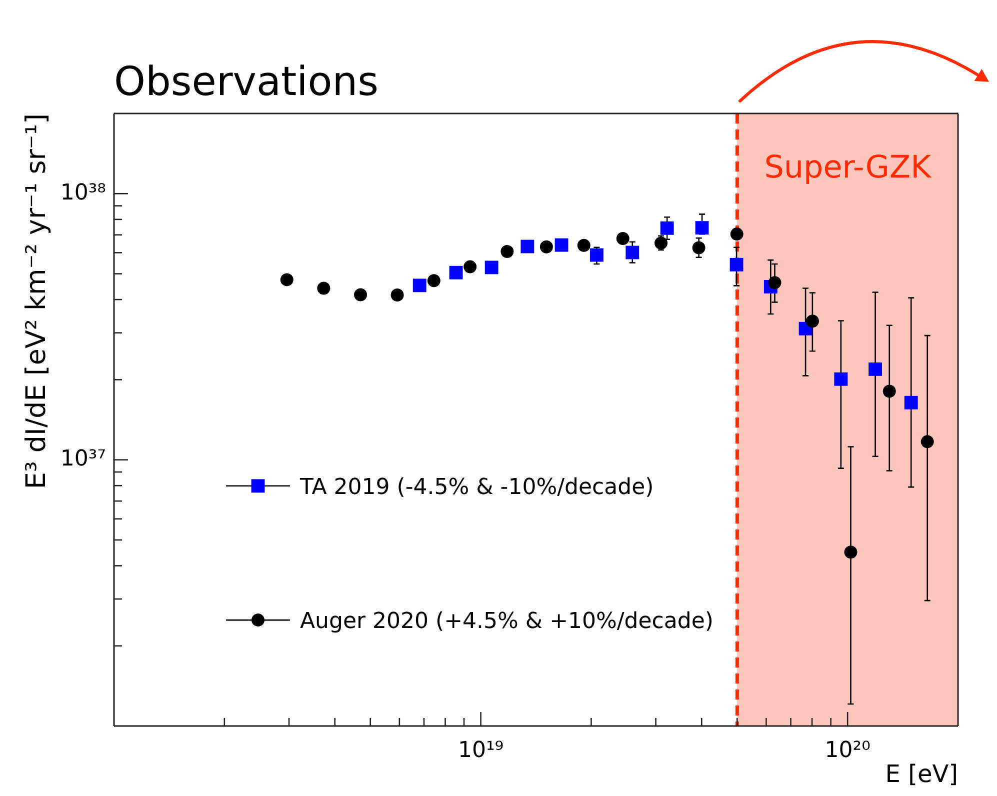 Image resolution: width=997 pixels, height=796 pixels. What do you see at coordinates (481, 750) in the screenshot?
I see `x-tick-label: 10¹⁹` at bounding box center [481, 750].